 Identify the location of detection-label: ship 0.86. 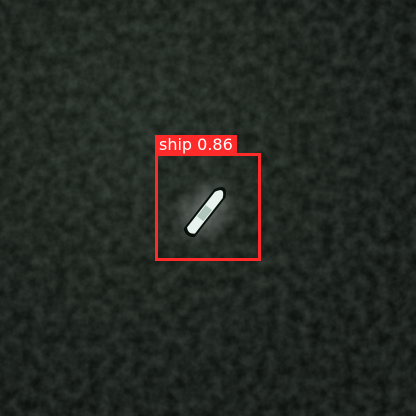
(196, 145).